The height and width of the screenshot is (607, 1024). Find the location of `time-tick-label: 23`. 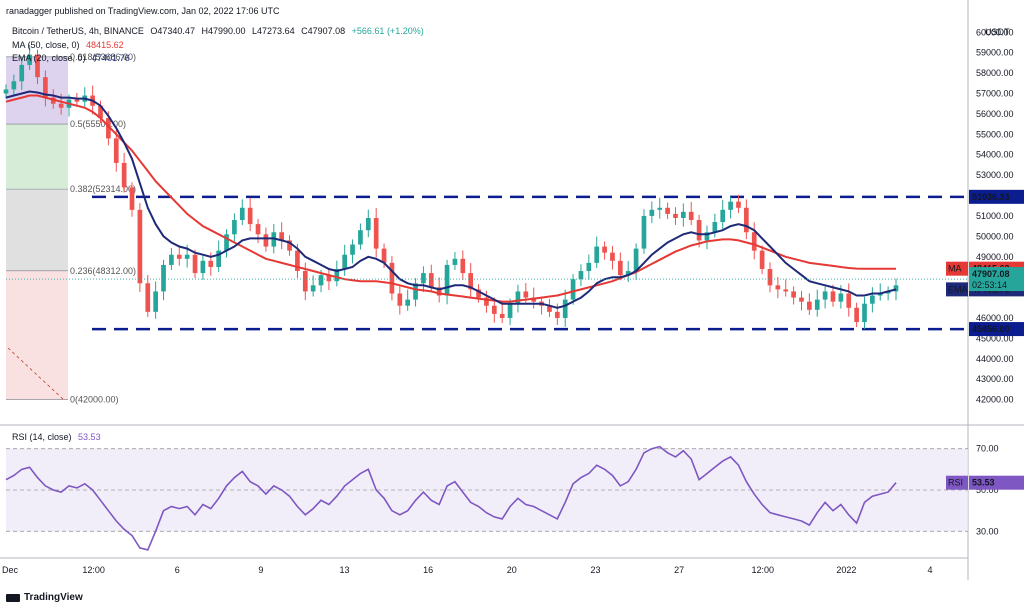

time-tick-label: 23 is located at coordinates (595, 570).